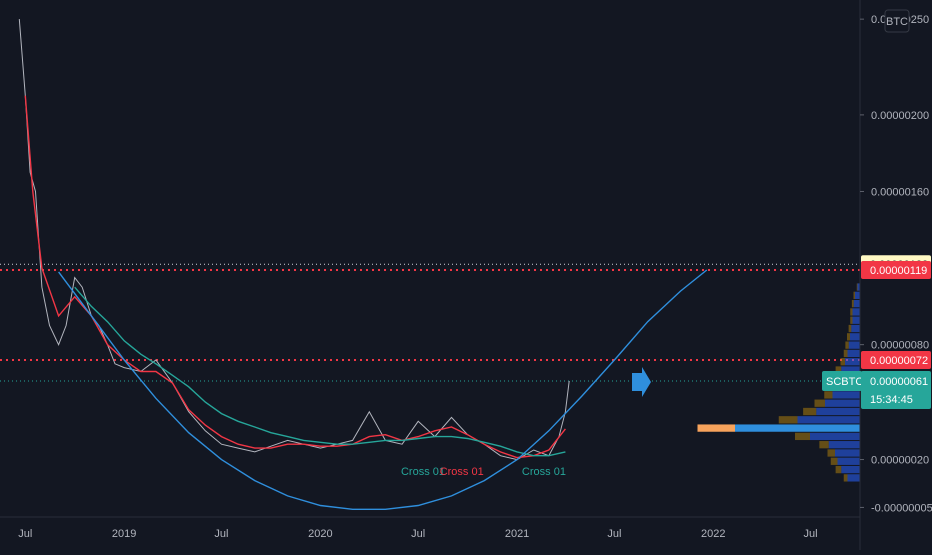  What do you see at coordinates (844, 382) in the screenshot?
I see `symbol-label: SCBTC` at bounding box center [844, 382].